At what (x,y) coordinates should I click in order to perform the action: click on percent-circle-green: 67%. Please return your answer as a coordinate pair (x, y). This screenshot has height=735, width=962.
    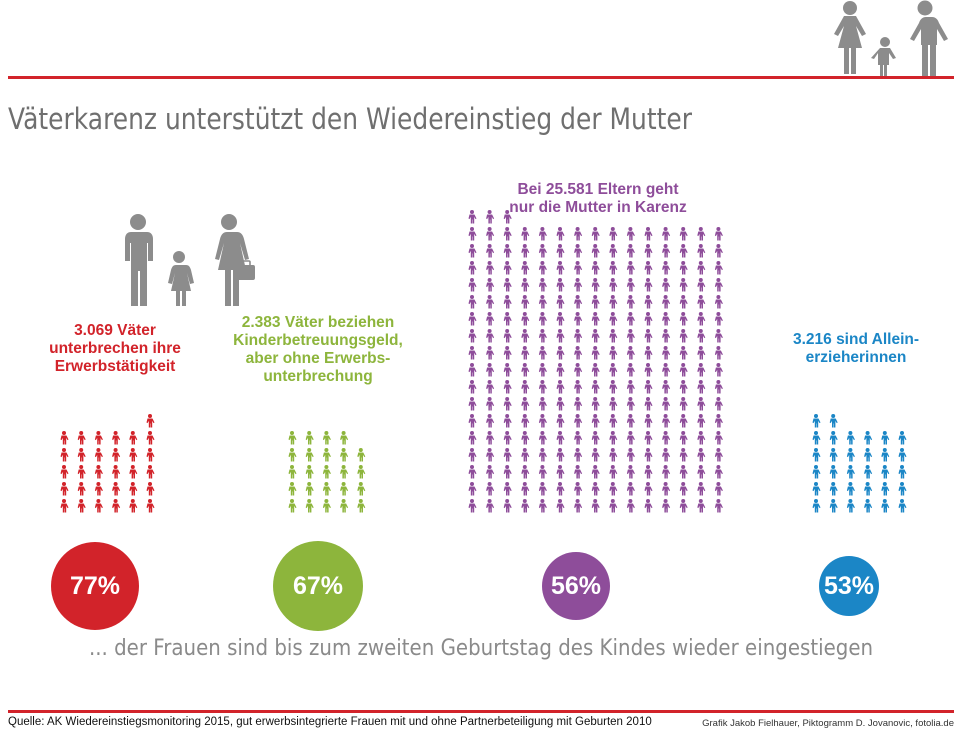
    Looking at the image, I should click on (318, 586).